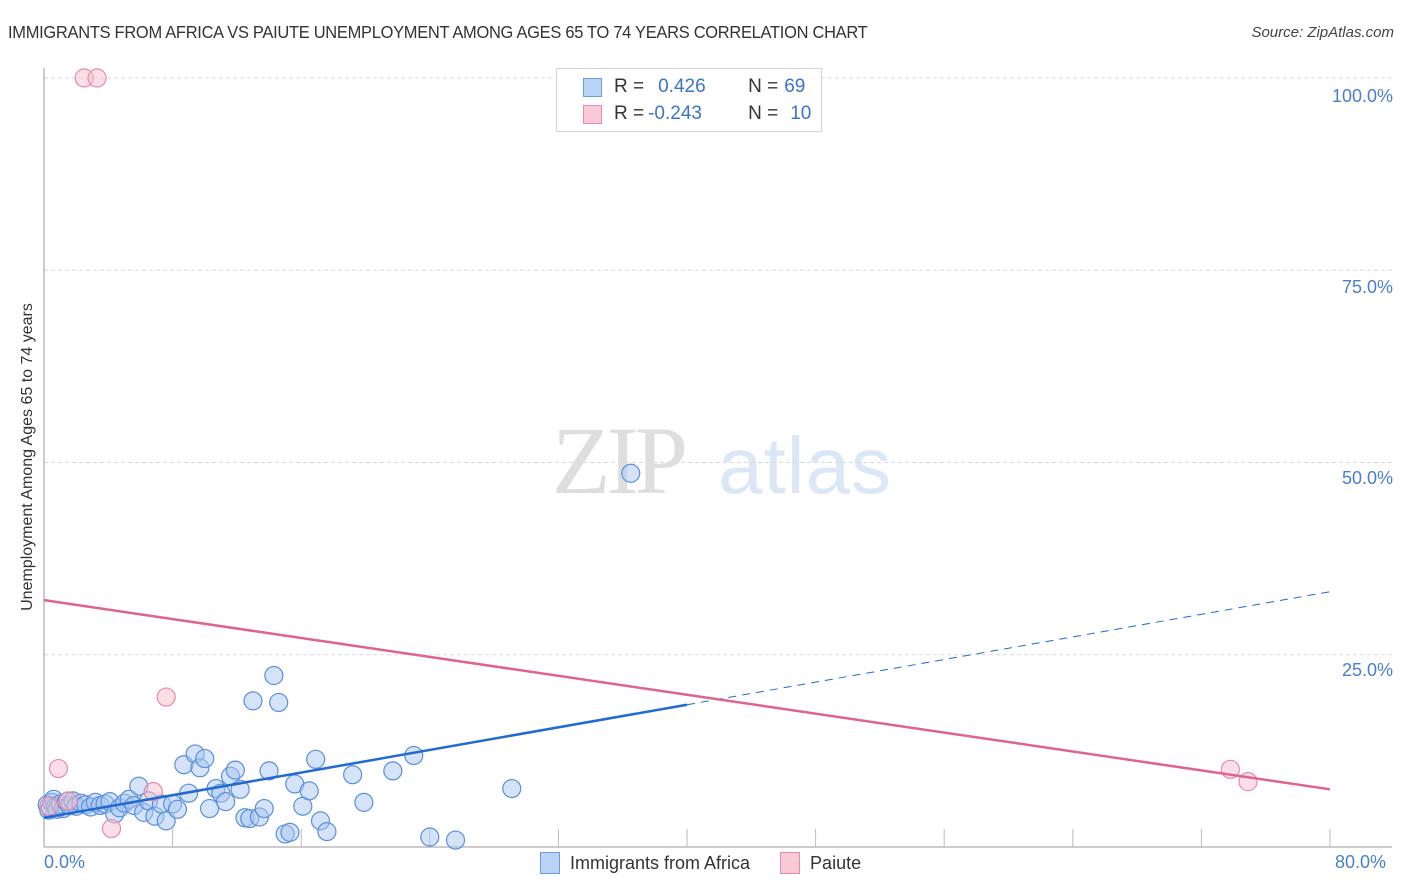 Image resolution: width=1406 pixels, height=892 pixels. I want to click on legend-row-paiute: R = -0.243 N = 10, so click(697, 114).